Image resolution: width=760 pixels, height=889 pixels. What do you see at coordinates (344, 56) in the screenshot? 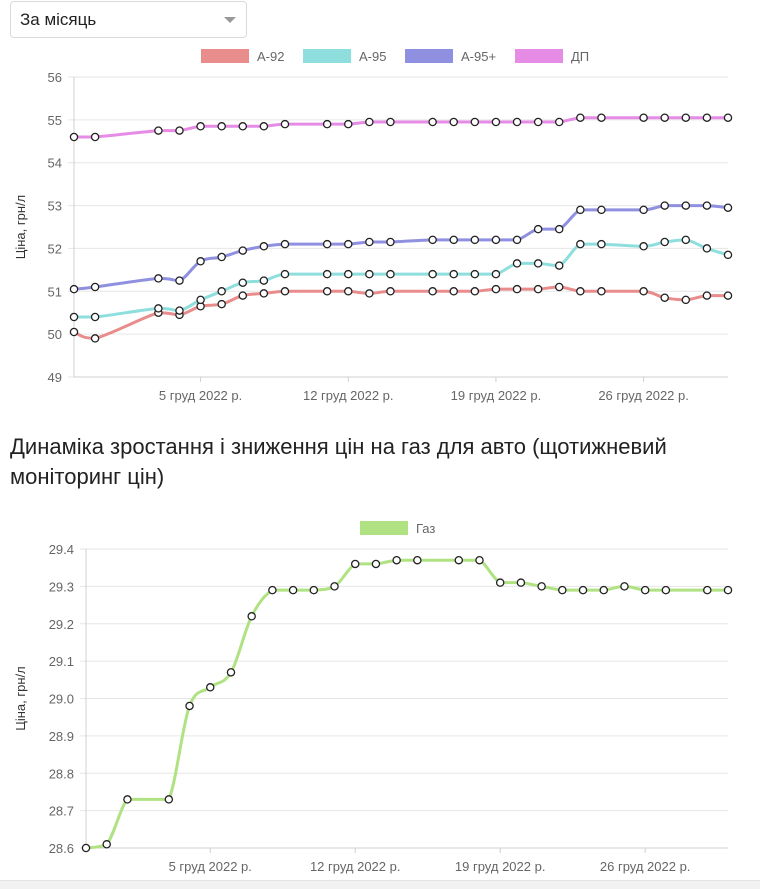
I see `legend-item: А-95` at bounding box center [344, 56].